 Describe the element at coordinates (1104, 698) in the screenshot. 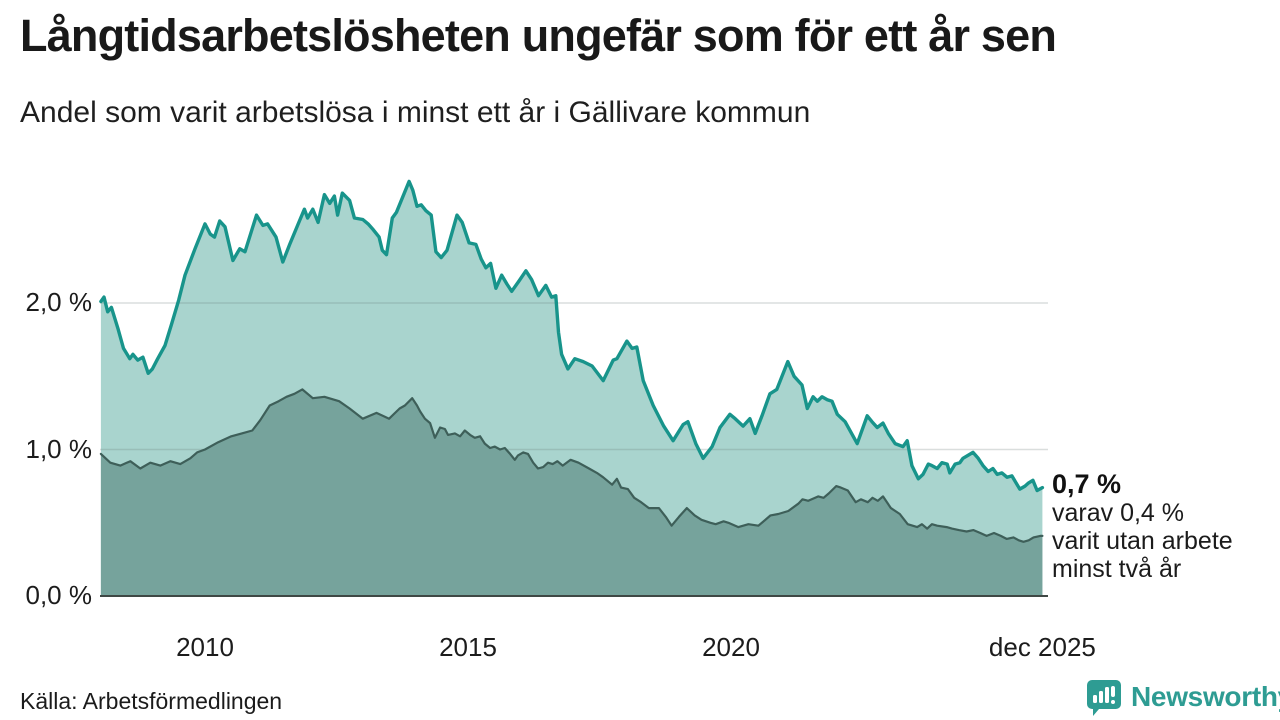

I see `newsworthy-logo-icon` at that location.